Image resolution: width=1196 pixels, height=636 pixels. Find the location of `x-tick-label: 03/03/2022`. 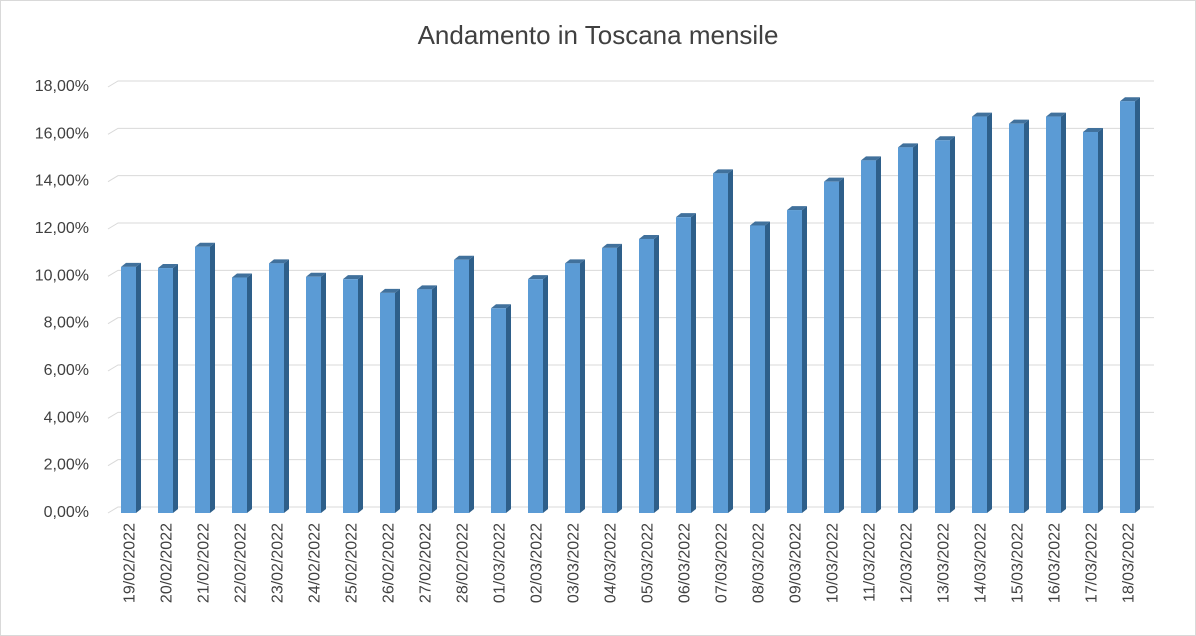

x-tick-label: 03/03/2022 is located at coordinates (574, 563).